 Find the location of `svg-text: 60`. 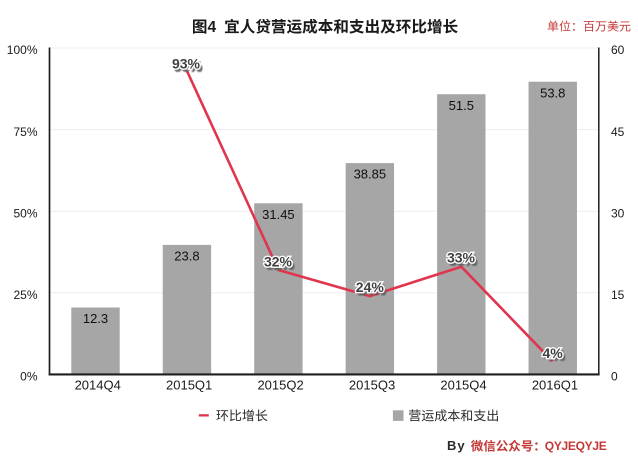

svg-text: 60 is located at coordinates (618, 50).